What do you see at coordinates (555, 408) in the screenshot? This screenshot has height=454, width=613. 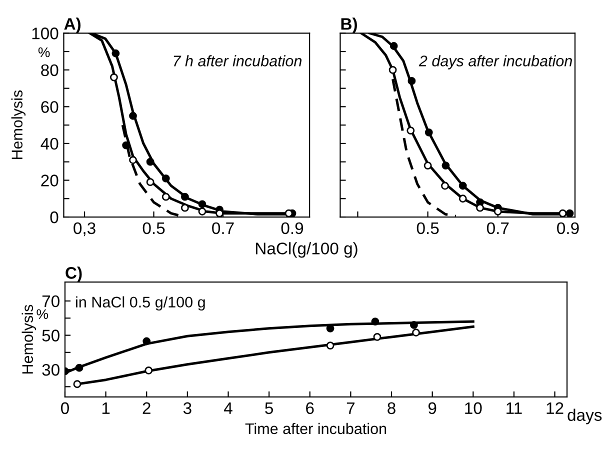 I see `x-tick-label: 12` at bounding box center [555, 408].